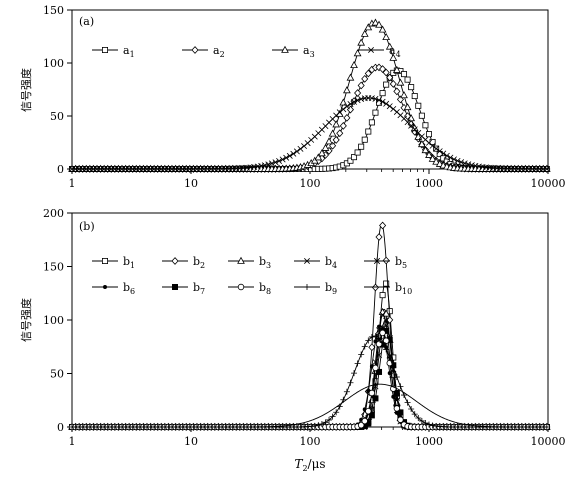 The image size is (582, 477). I want to click on legend-item: a2, so click(203, 51).